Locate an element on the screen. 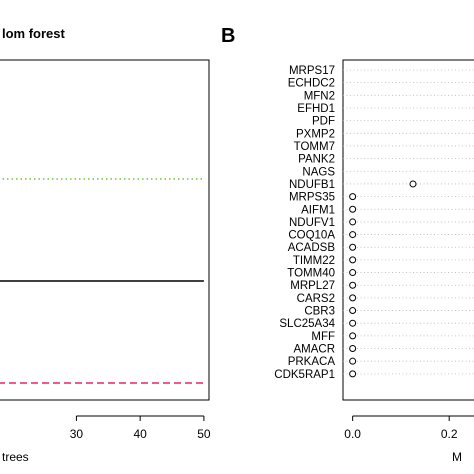 This screenshot has width=474, height=474. gene-label: NDUFB1 is located at coordinates (312, 185).